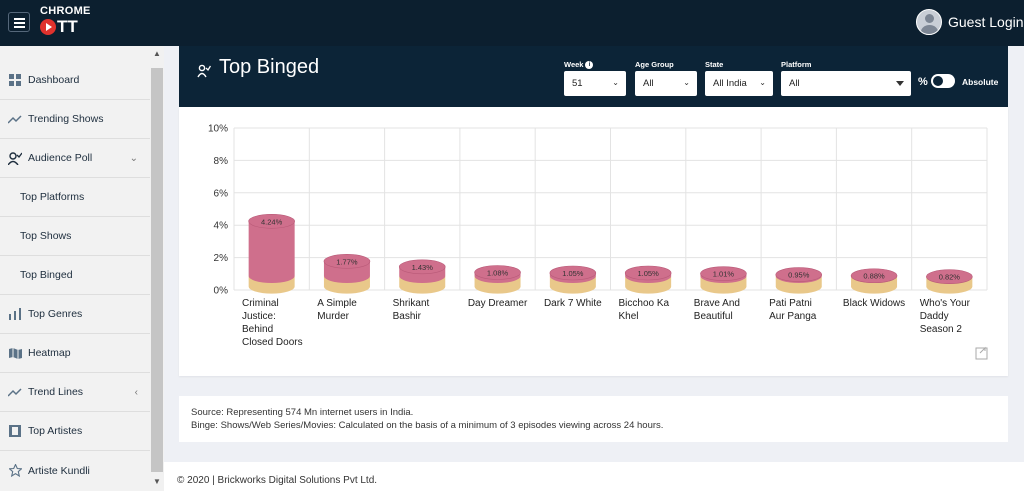 The width and height of the screenshot is (1024, 491). What do you see at coordinates (271, 252) in the screenshot?
I see `bar` at bounding box center [271, 252].